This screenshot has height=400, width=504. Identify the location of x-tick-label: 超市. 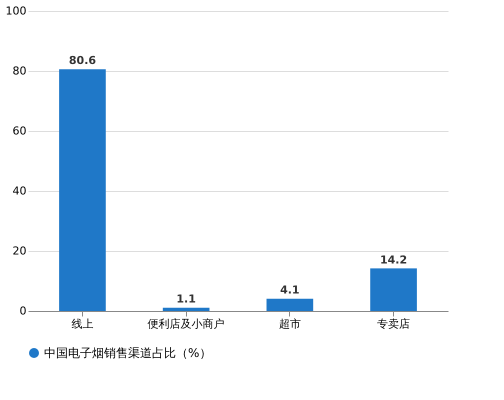
(289, 324).